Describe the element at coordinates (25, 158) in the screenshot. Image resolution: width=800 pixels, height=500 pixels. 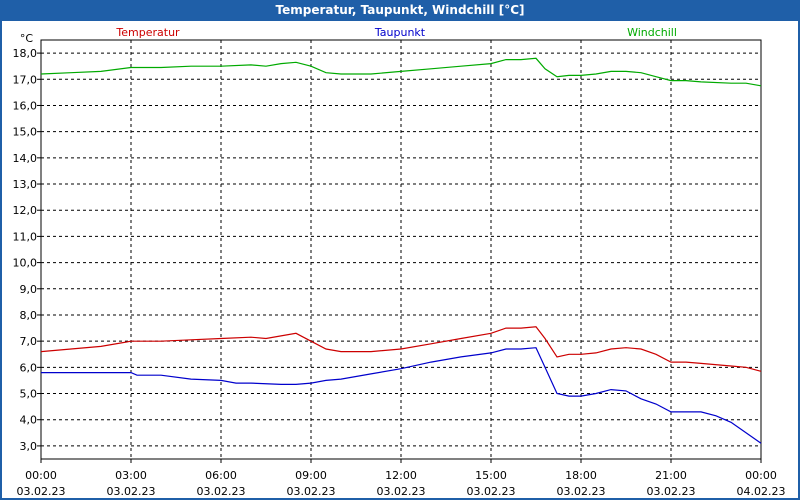
I see `y-tick-label: 14,0` at that location.